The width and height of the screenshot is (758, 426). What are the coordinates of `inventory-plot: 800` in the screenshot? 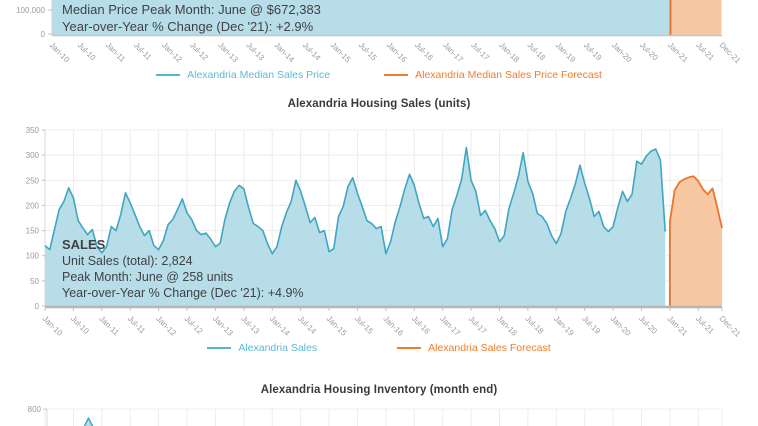 It's located at (375, 415).